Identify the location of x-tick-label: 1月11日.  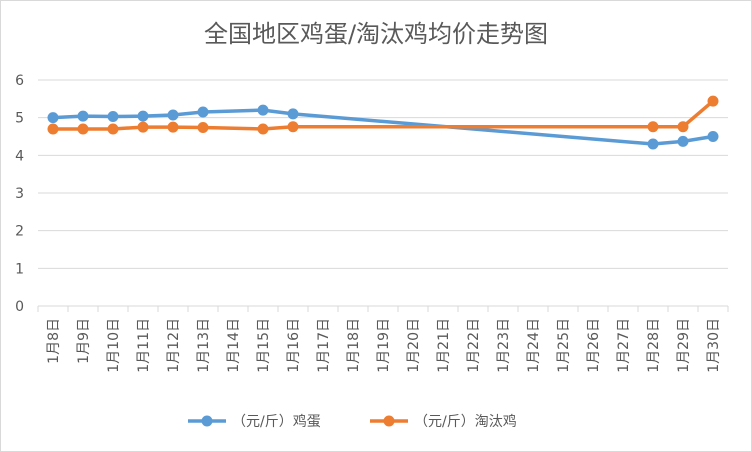
(144, 345).